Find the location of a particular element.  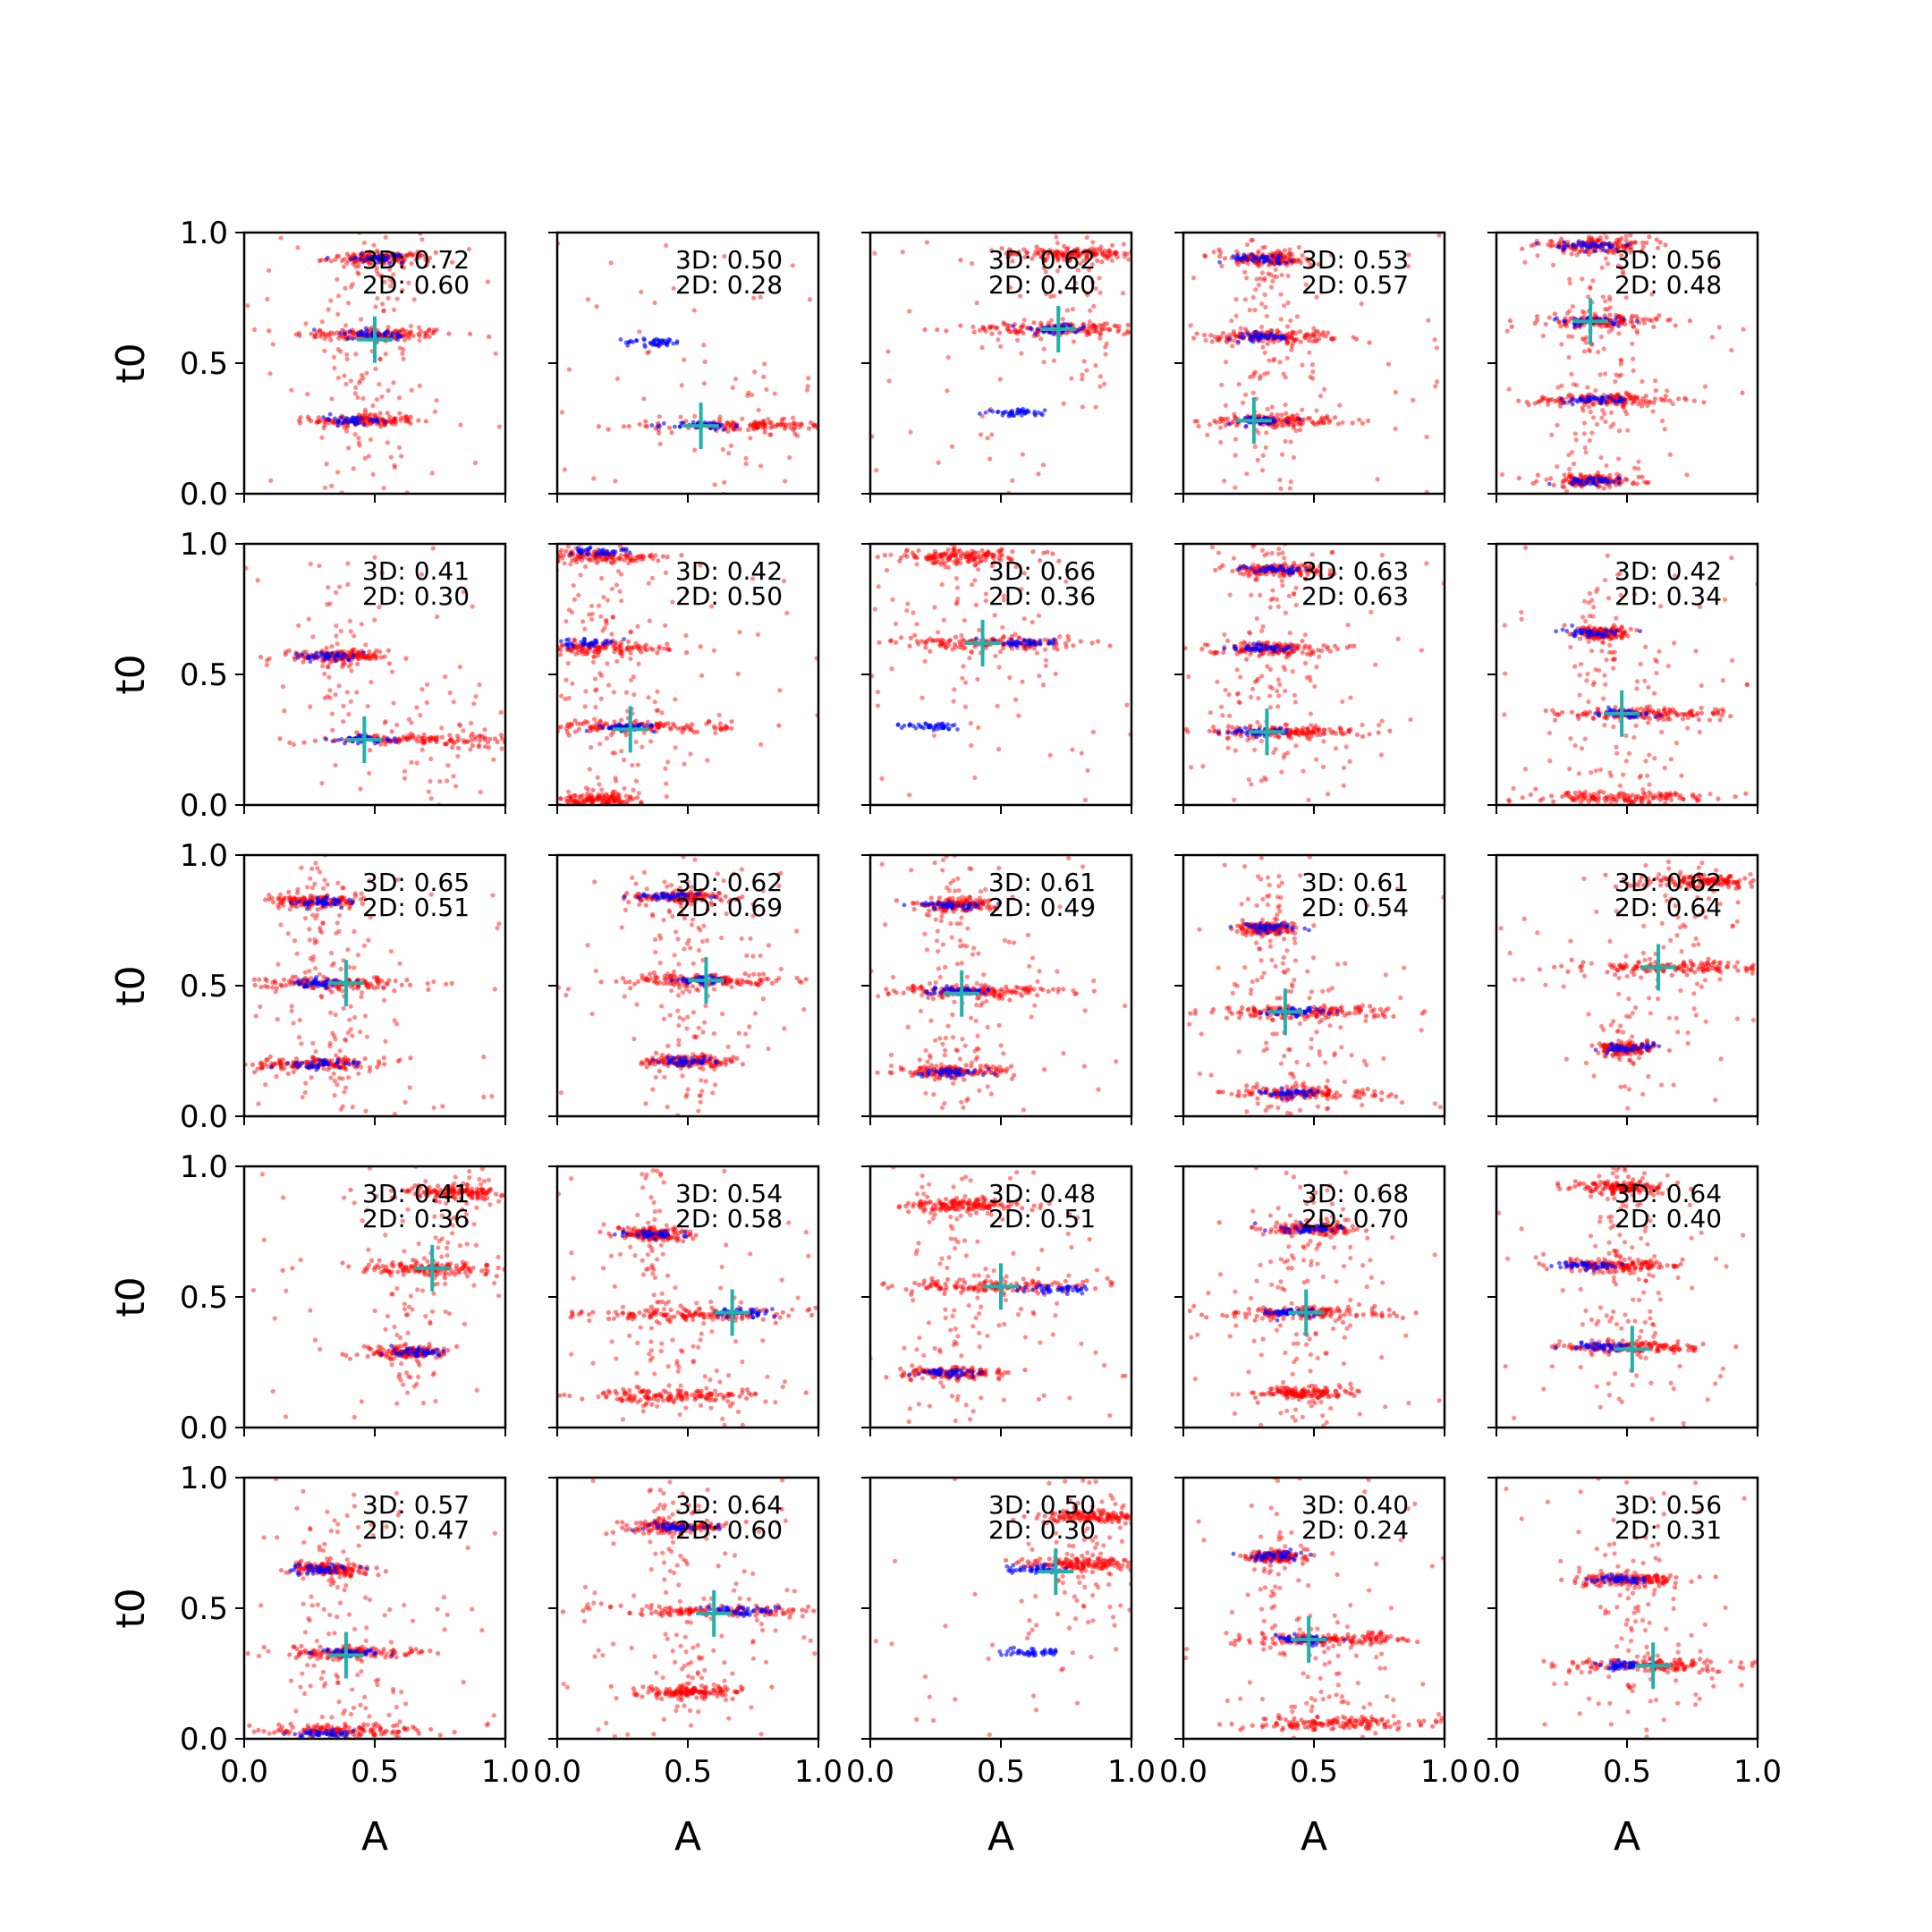

y-tick-label: 0.0 is located at coordinates (204, 495).